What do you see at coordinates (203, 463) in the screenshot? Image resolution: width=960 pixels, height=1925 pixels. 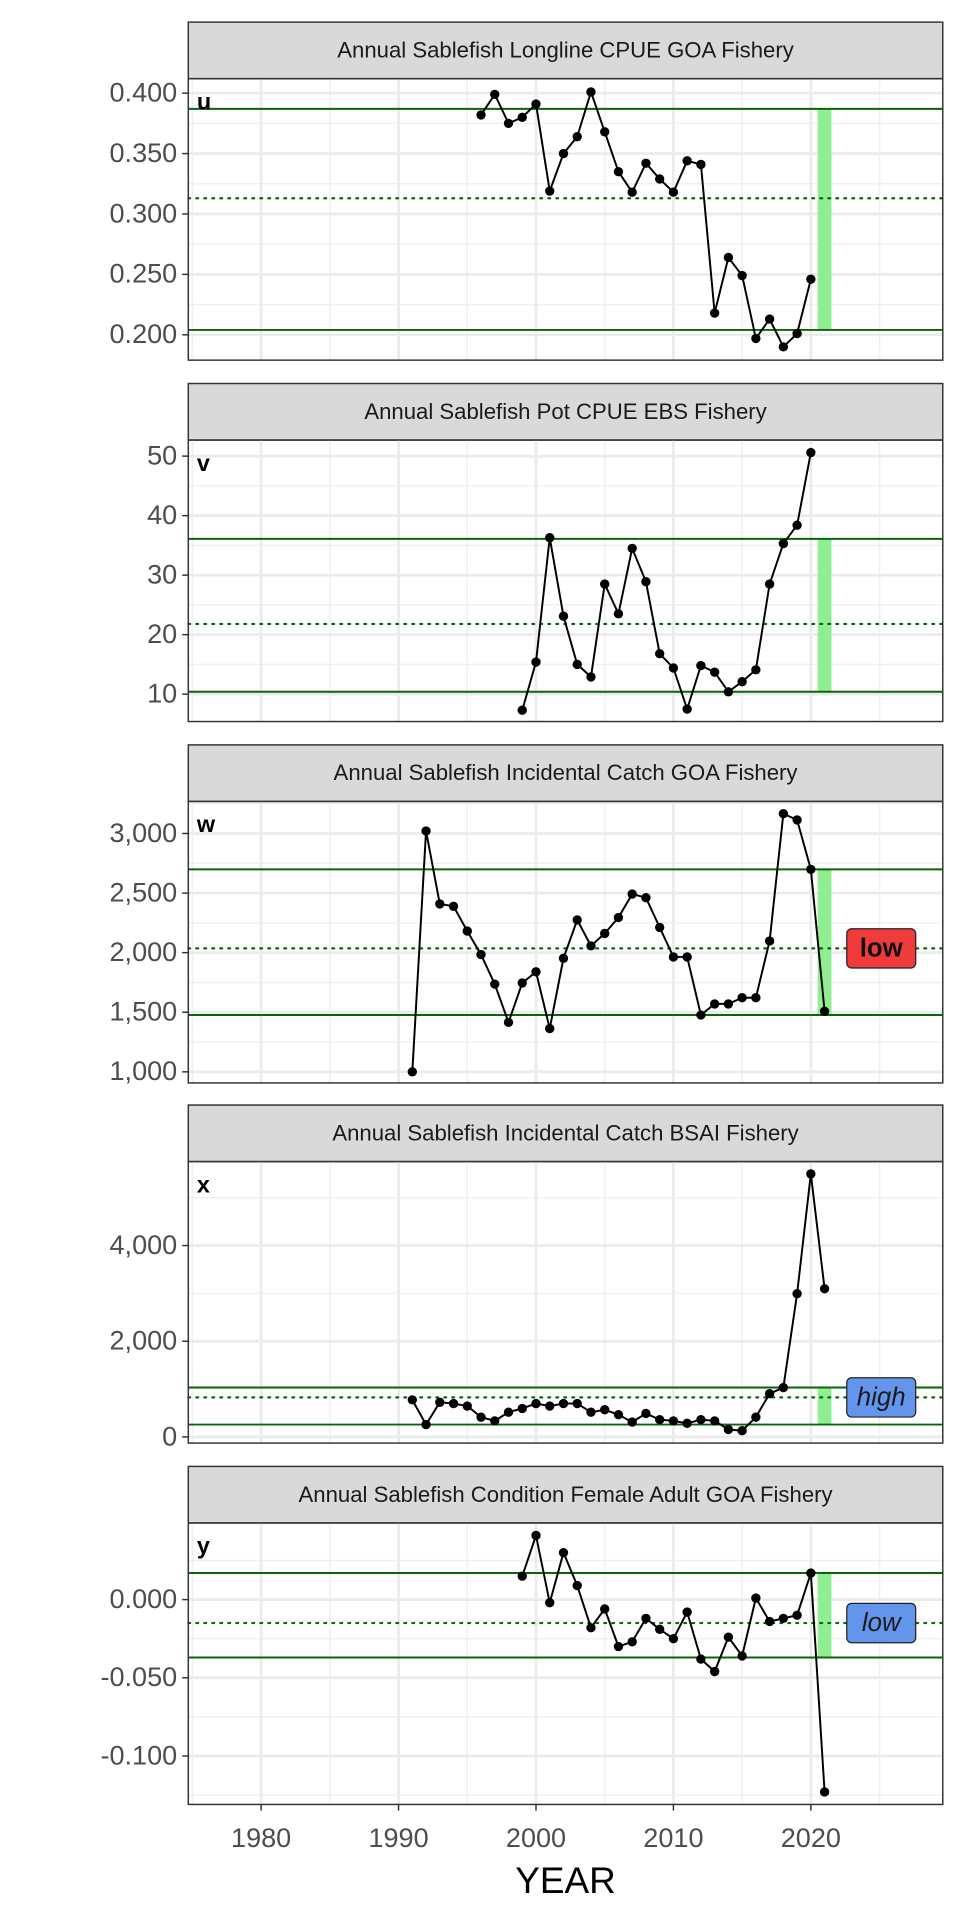 I see `panel-label: v` at bounding box center [203, 463].